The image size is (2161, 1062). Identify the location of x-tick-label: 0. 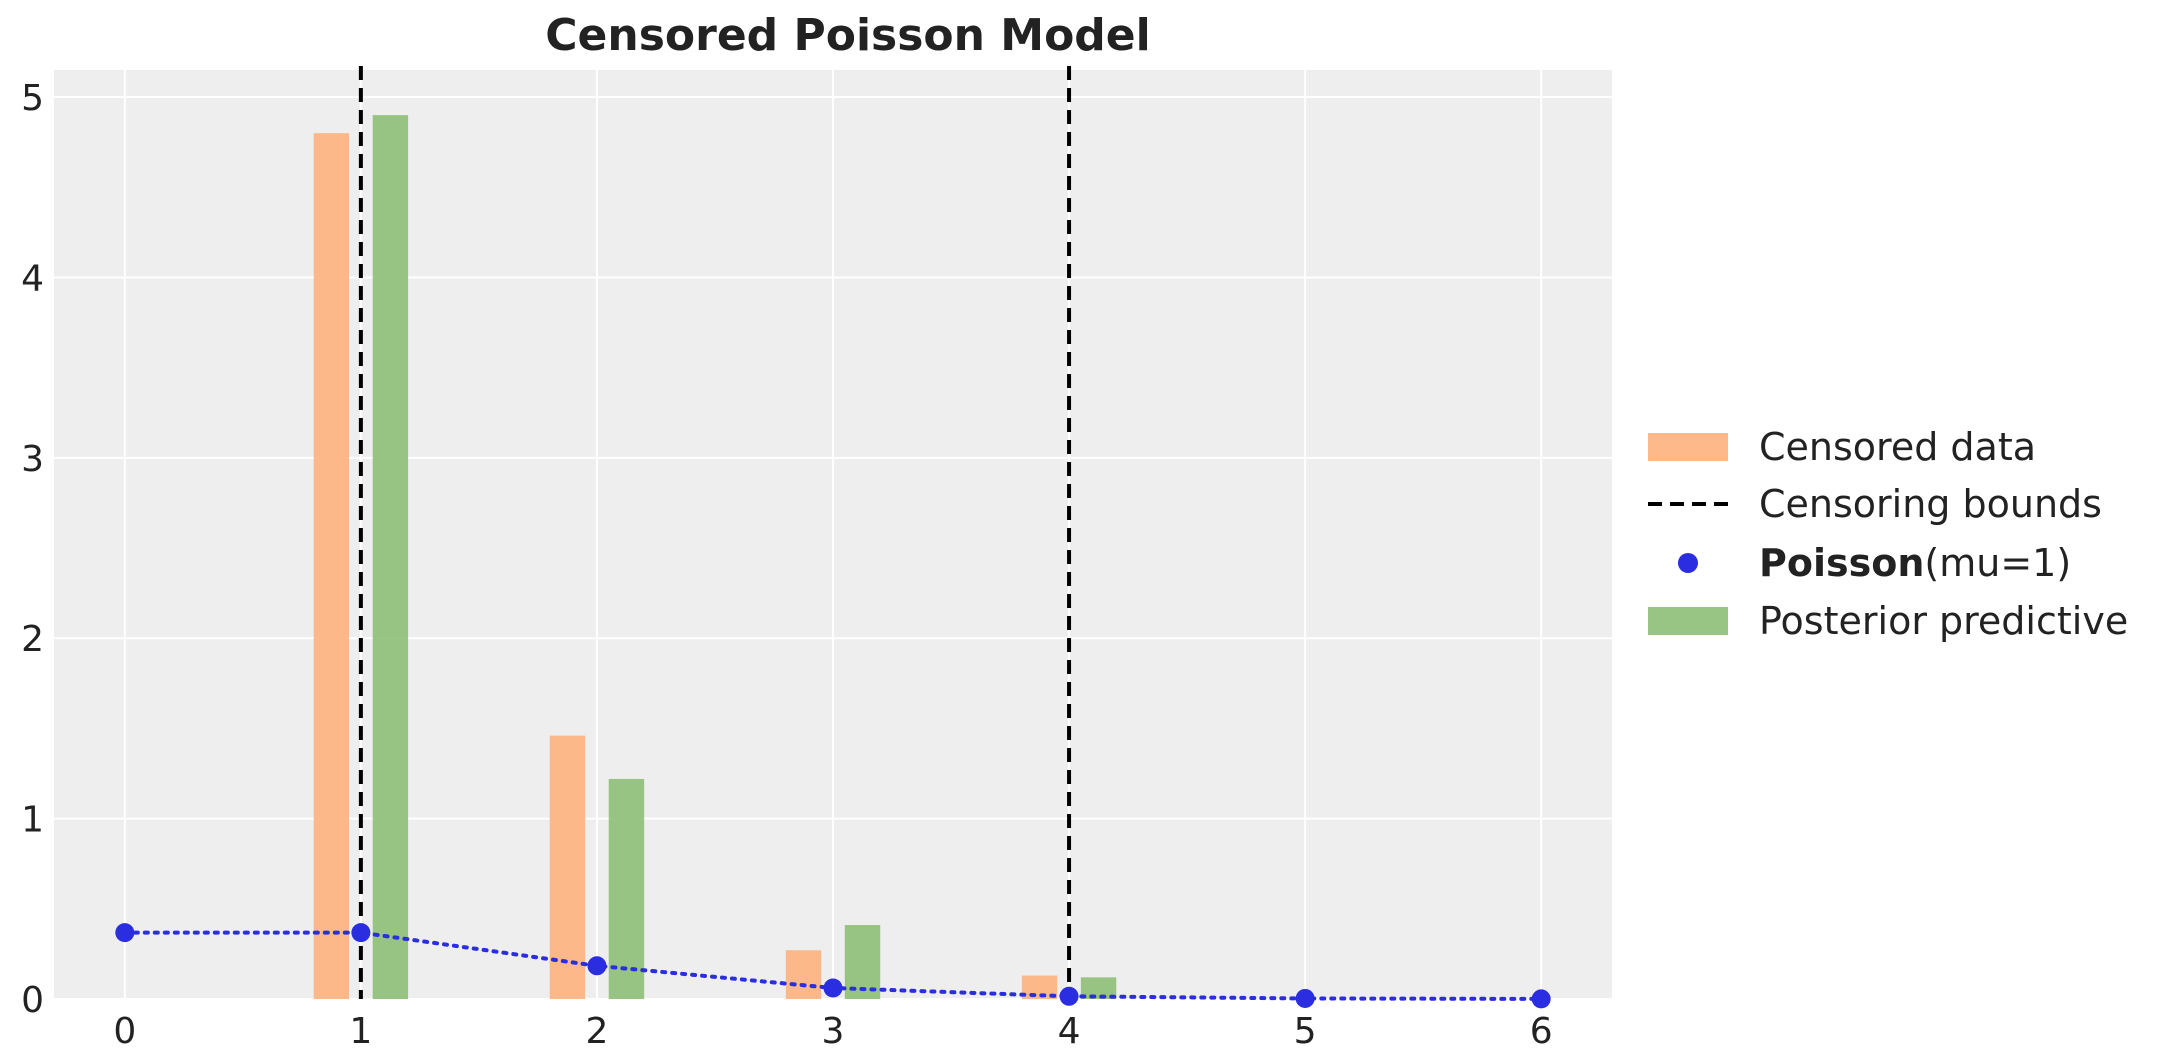
(124, 1031).